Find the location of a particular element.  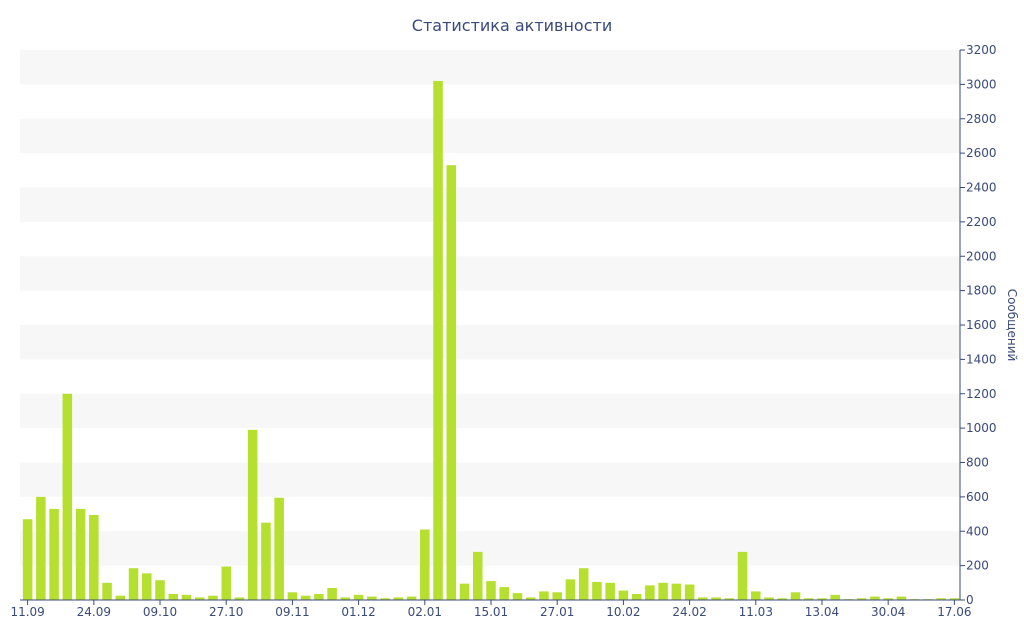

y-tick-label: 2200 is located at coordinates (981, 222).